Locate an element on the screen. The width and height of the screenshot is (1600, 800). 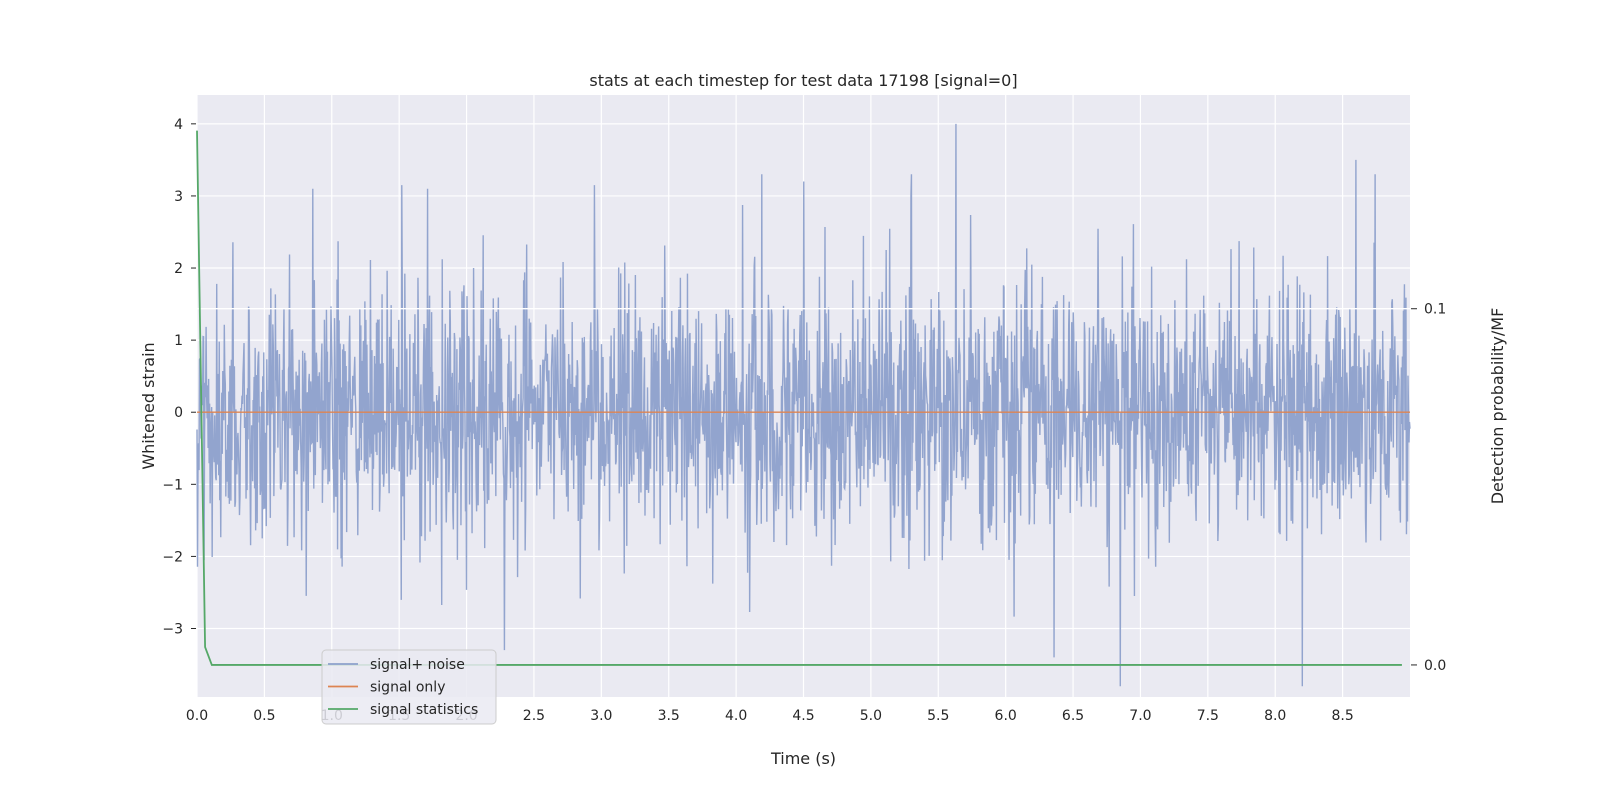
x-tick-label: 8.0 is located at coordinates (1275, 716).